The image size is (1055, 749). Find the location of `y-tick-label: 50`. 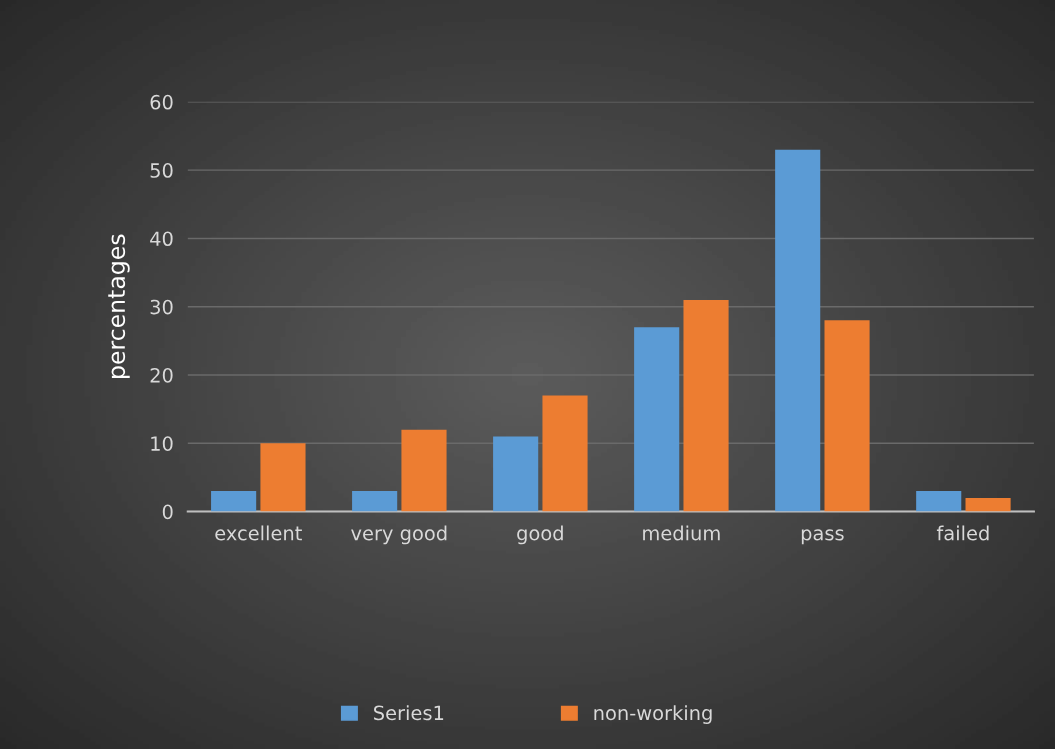

y-tick-label: 50 is located at coordinates (161, 170).